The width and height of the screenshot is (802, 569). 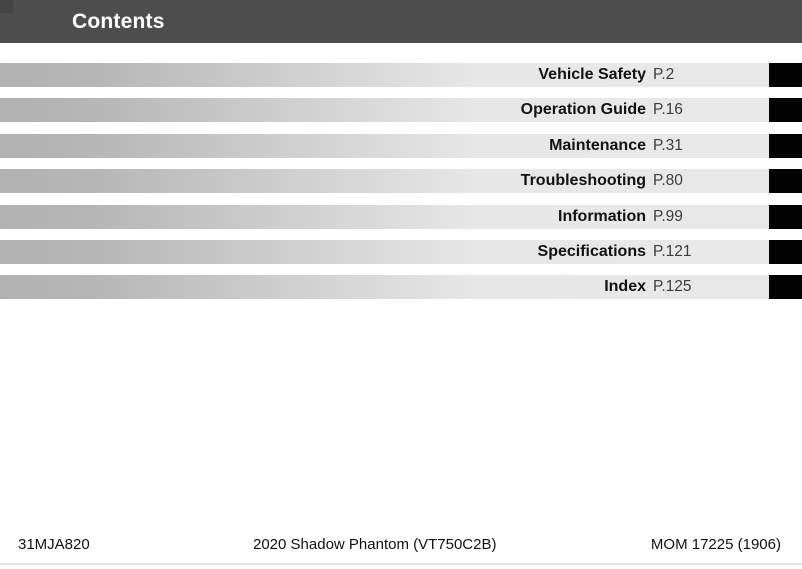 What do you see at coordinates (583, 181) in the screenshot?
I see `toc-label: Troubleshooting` at bounding box center [583, 181].